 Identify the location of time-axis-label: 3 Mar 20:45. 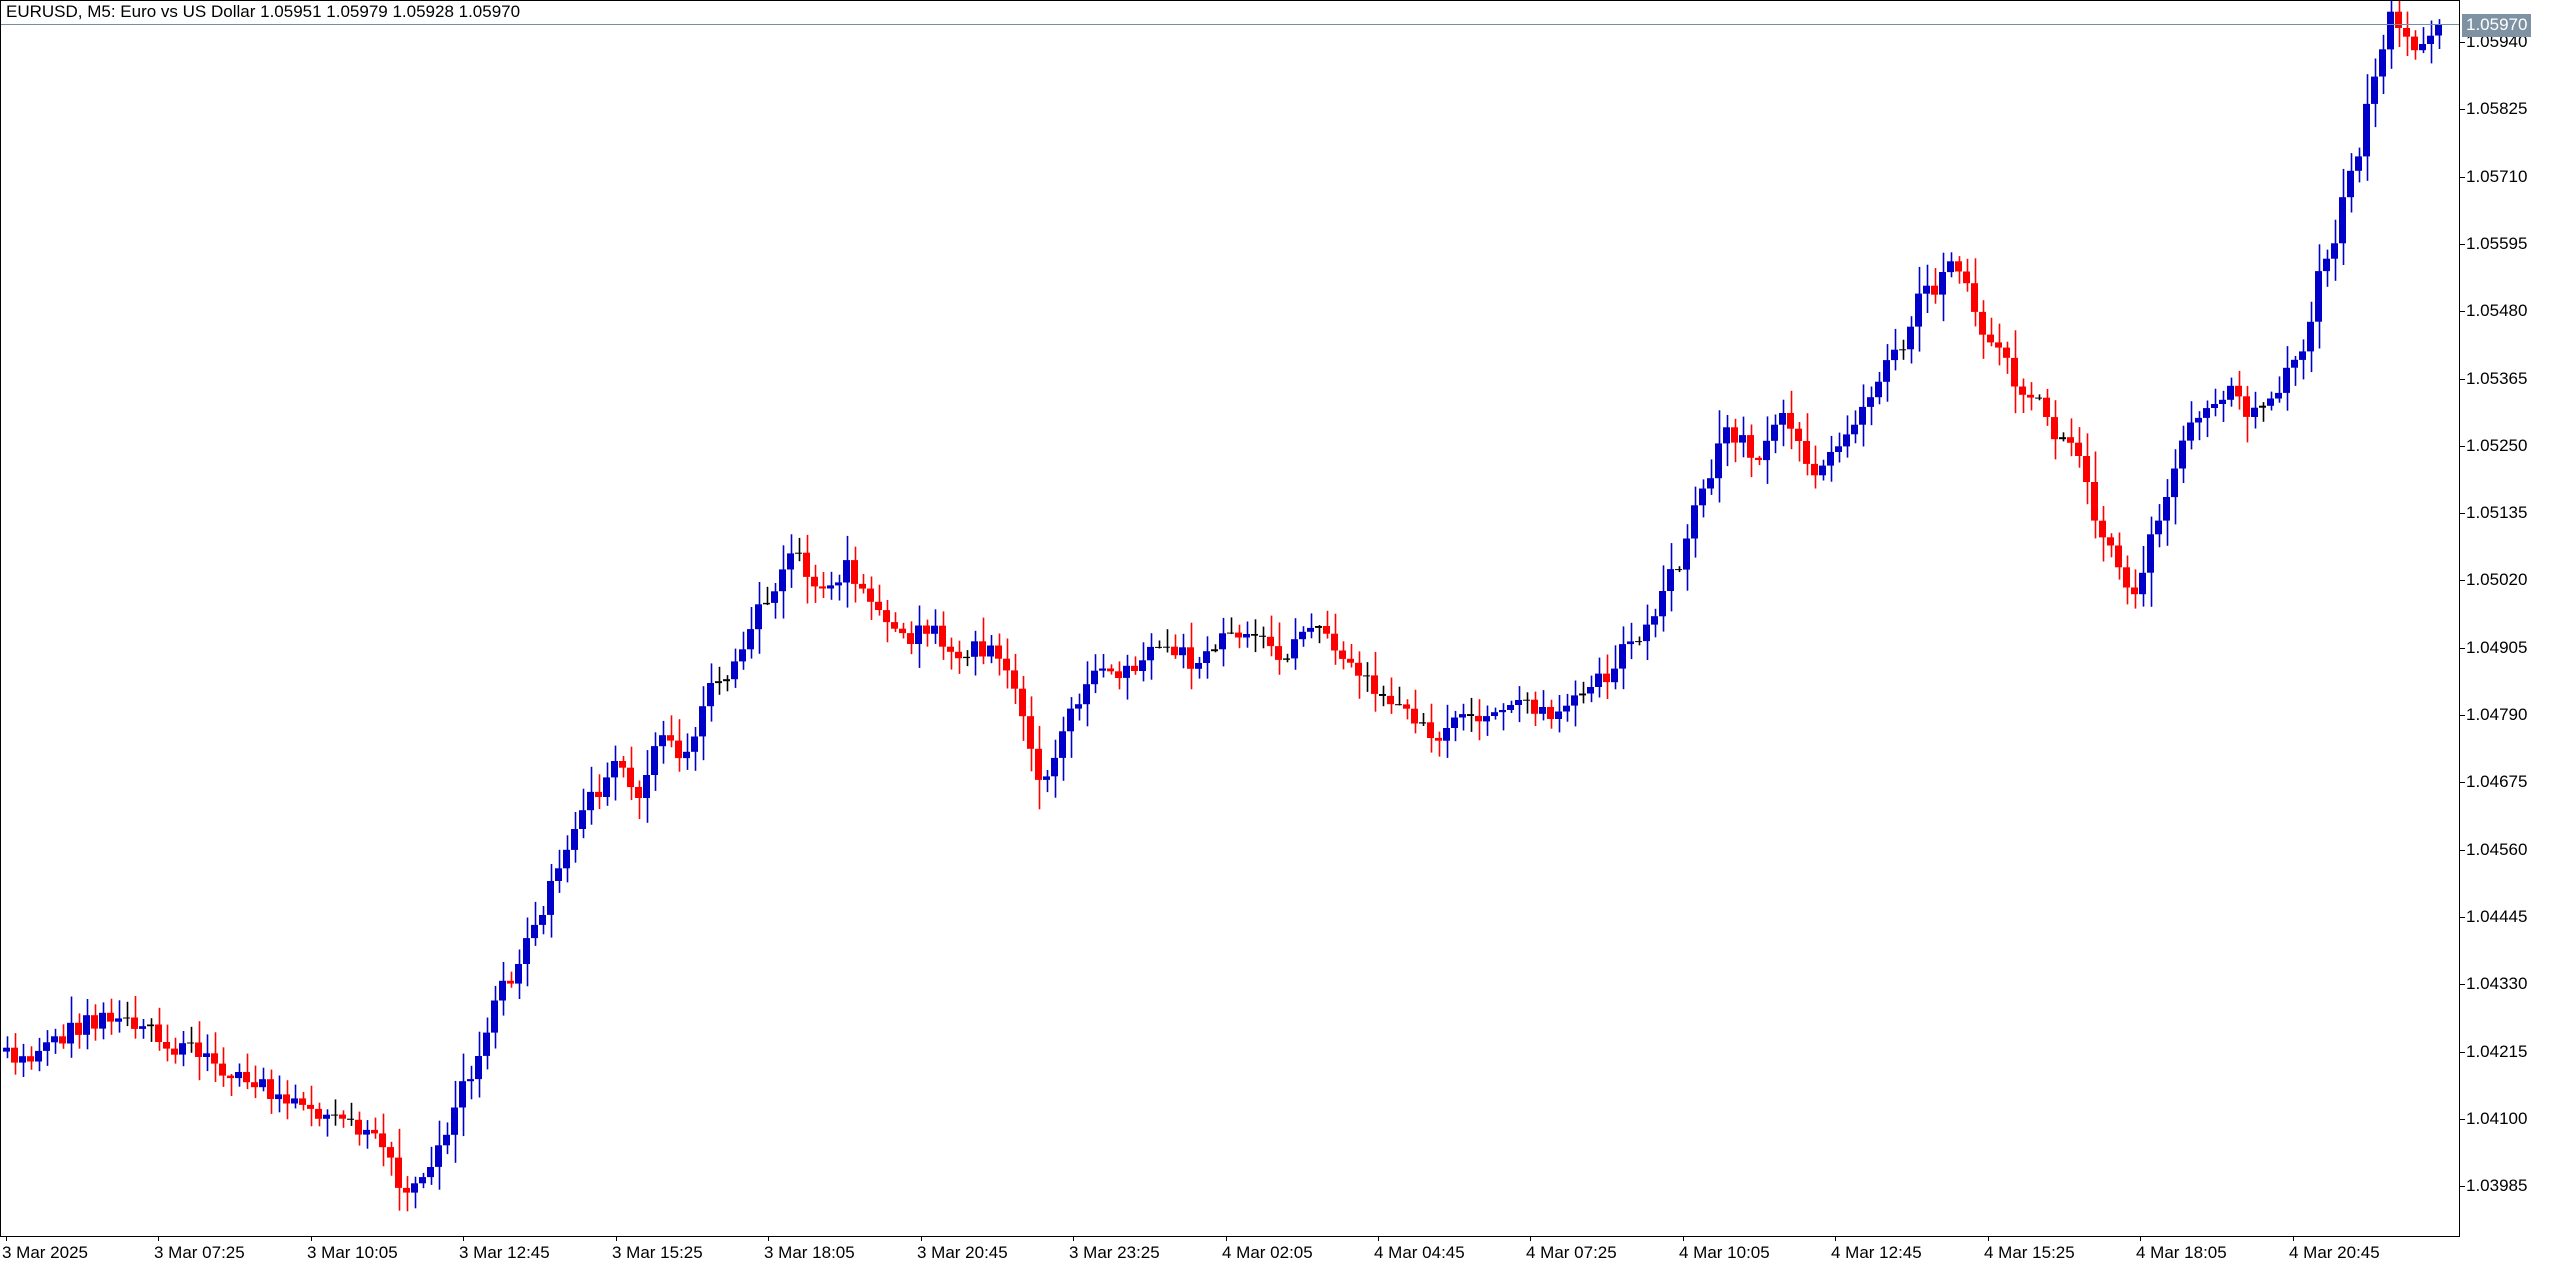
(962, 1252).